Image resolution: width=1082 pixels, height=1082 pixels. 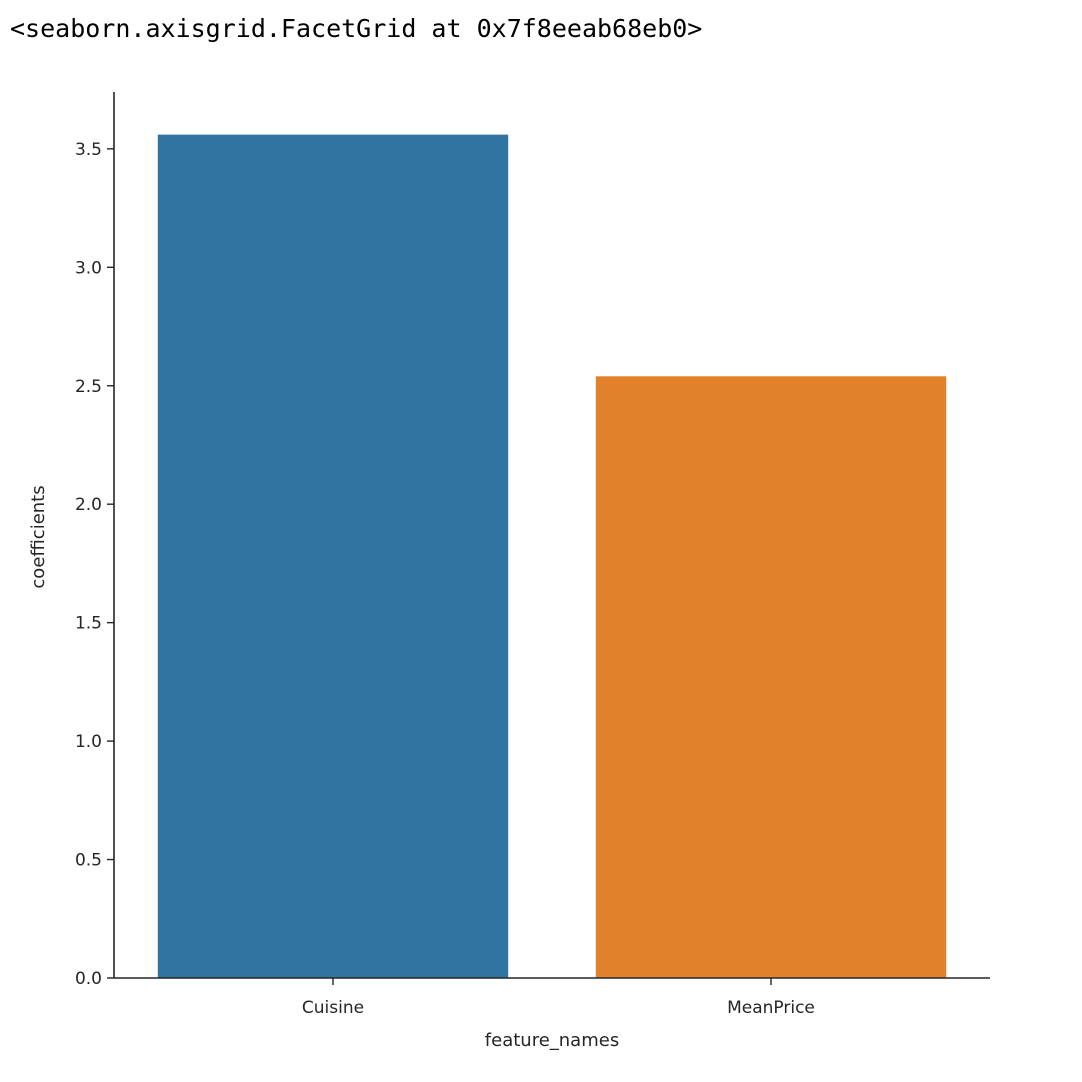 What do you see at coordinates (88, 624) in the screenshot?
I see `y-tick-label: 1.5` at bounding box center [88, 624].